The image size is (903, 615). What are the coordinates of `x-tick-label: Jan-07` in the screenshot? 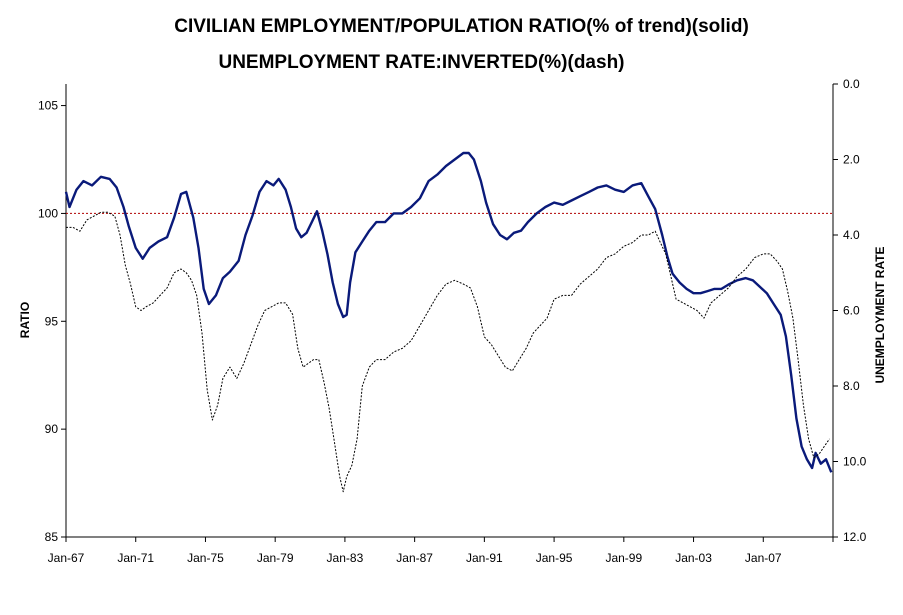 It's located at (763, 558).